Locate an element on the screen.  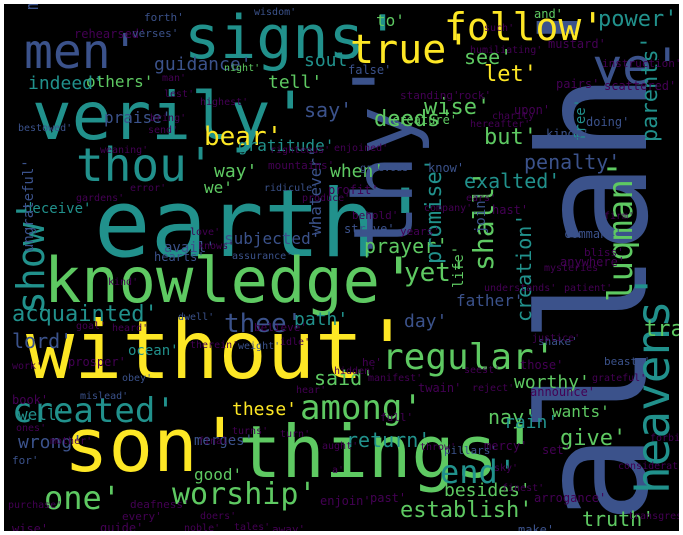
cloud-word: earth' is located at coordinates (264, 224).